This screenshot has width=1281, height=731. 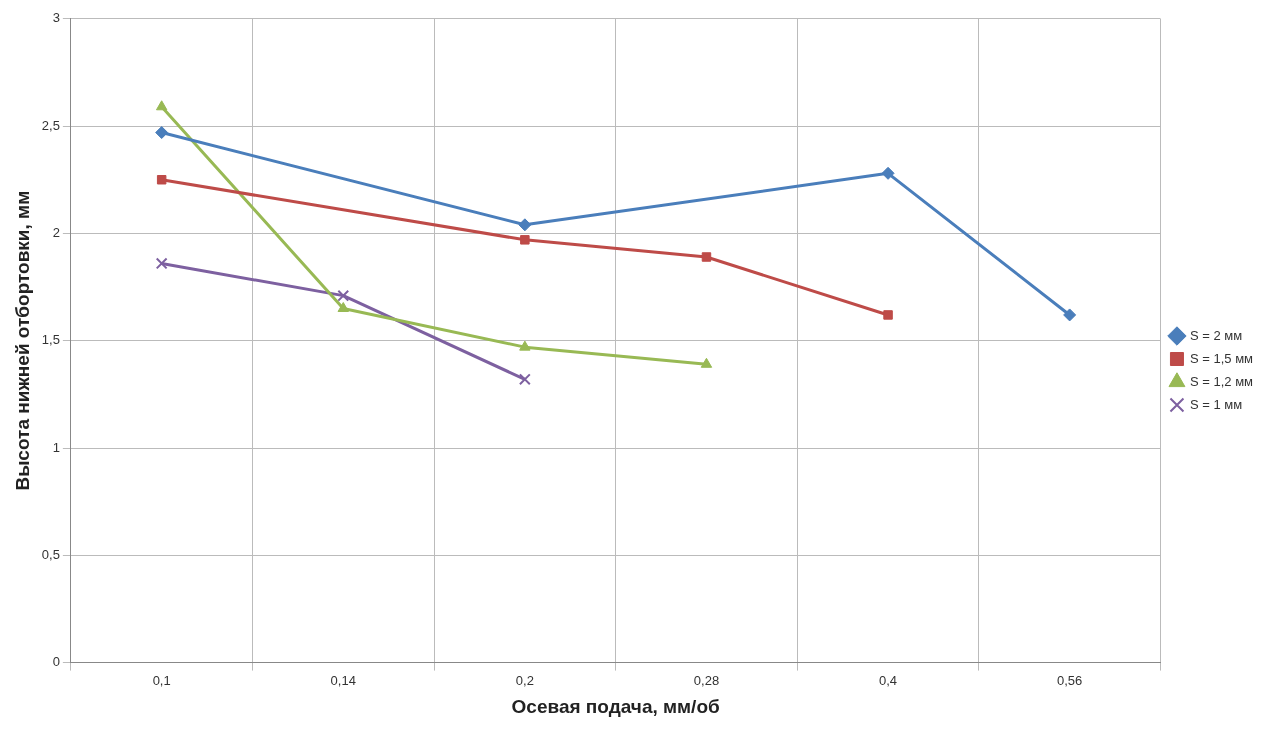 What do you see at coordinates (1216, 335) in the screenshot?
I see `legend-label: S = 2 мм` at bounding box center [1216, 335].